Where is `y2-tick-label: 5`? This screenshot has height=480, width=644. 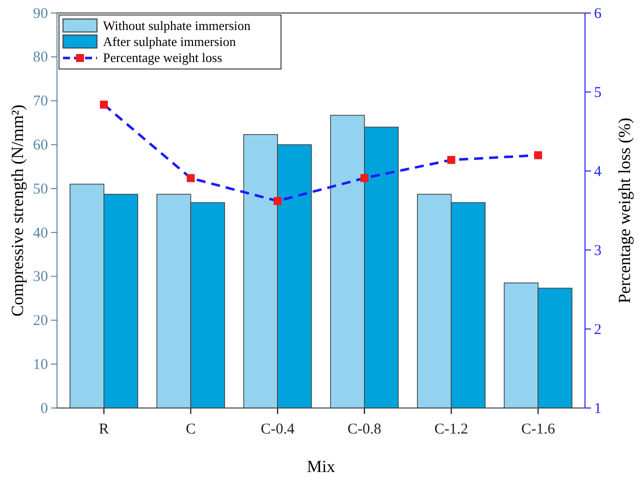
y2-tick-label: 5 is located at coordinates (598, 92).